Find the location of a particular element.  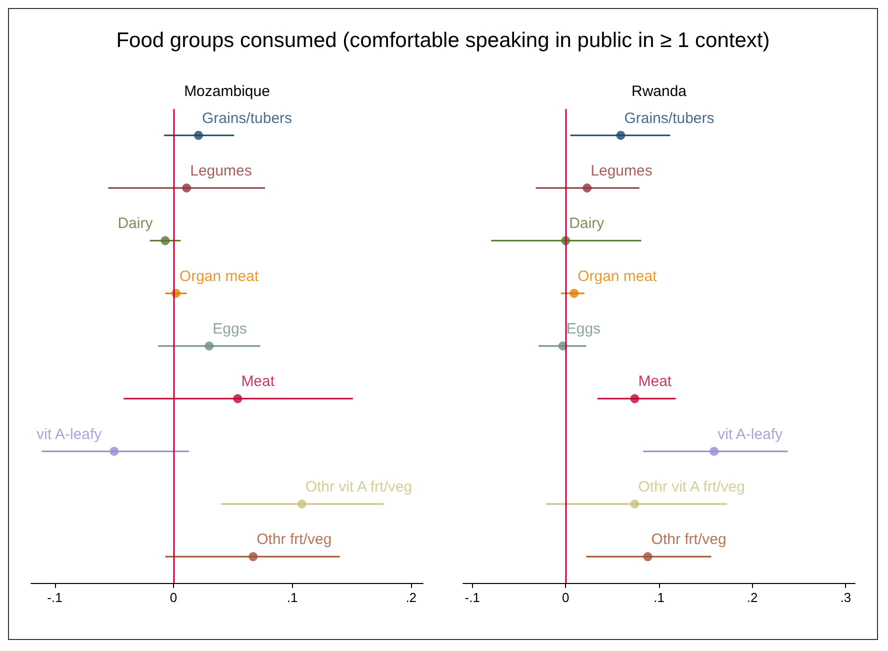

x-tick-label: .3 is located at coordinates (846, 597).